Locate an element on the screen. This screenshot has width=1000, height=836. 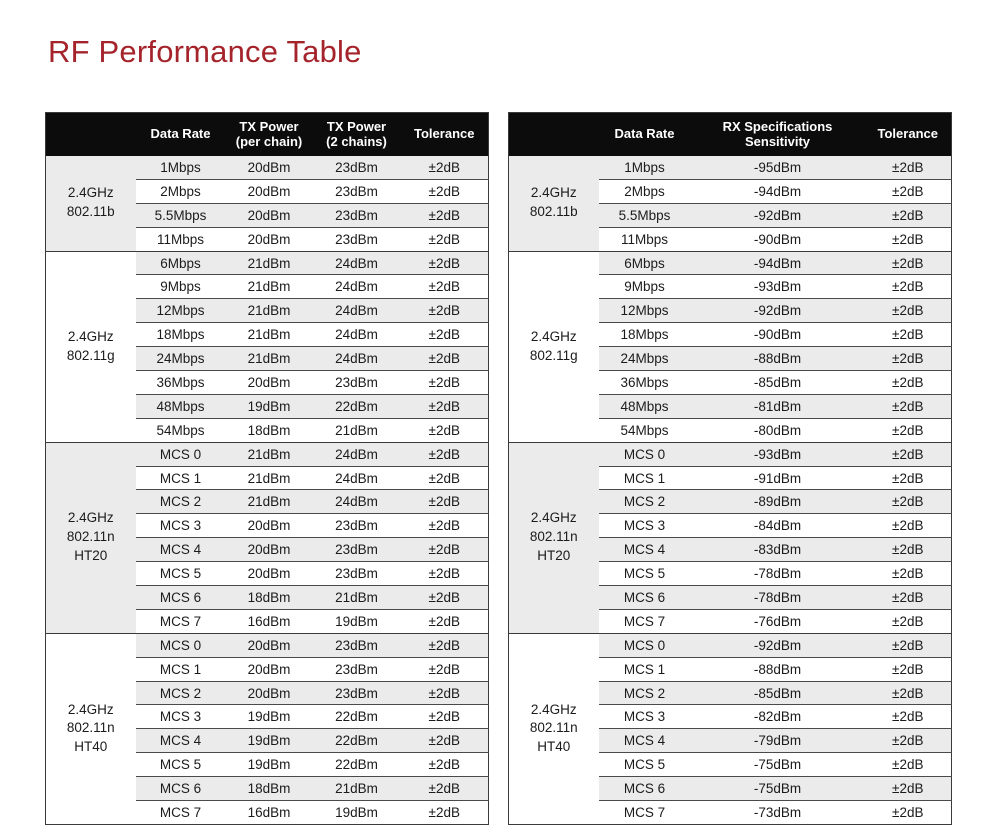
cell-data-rate: 2Mbps is located at coordinates (180, 191).